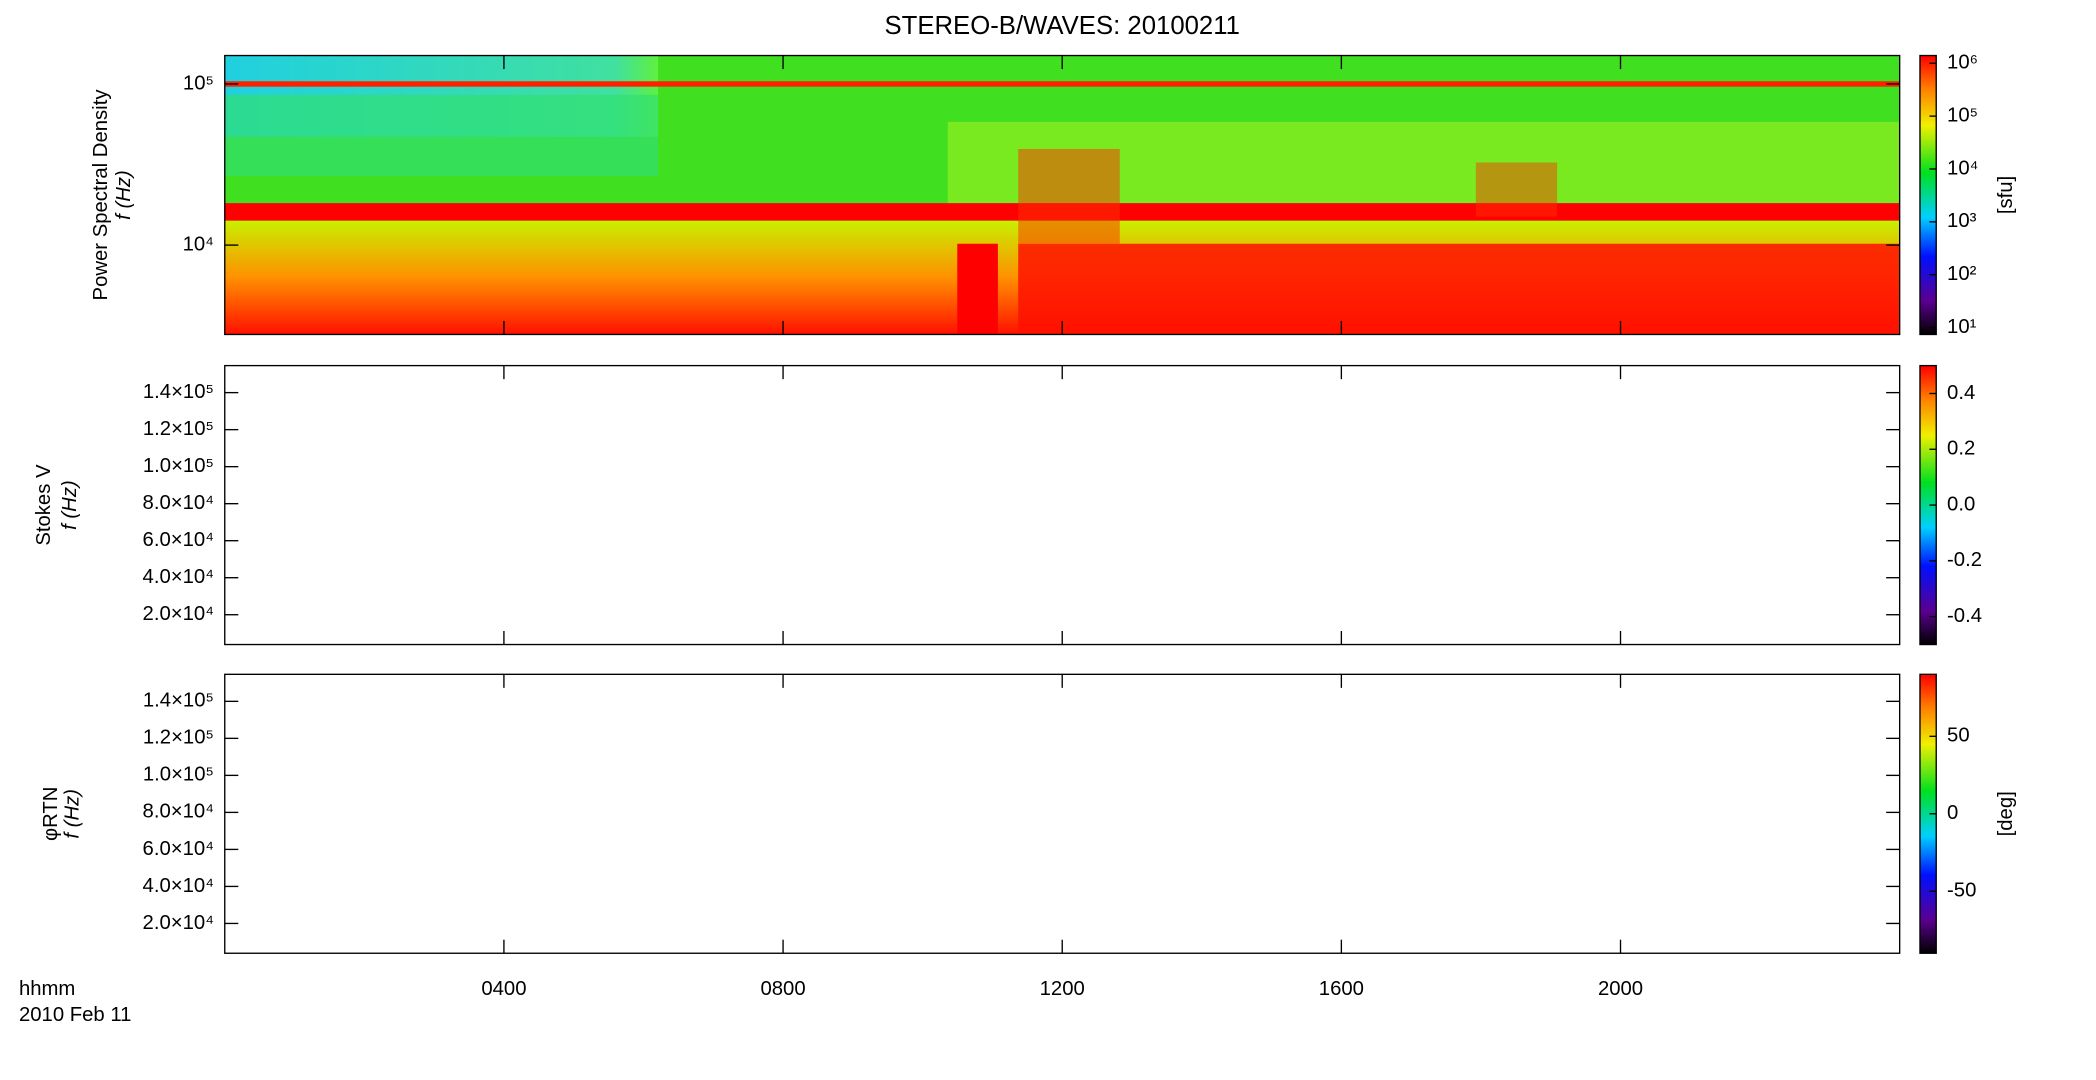 The height and width of the screenshot is (1080, 2096). What do you see at coordinates (1952, 813) in the screenshot?
I see `colorbar-tick-label: 0` at bounding box center [1952, 813].